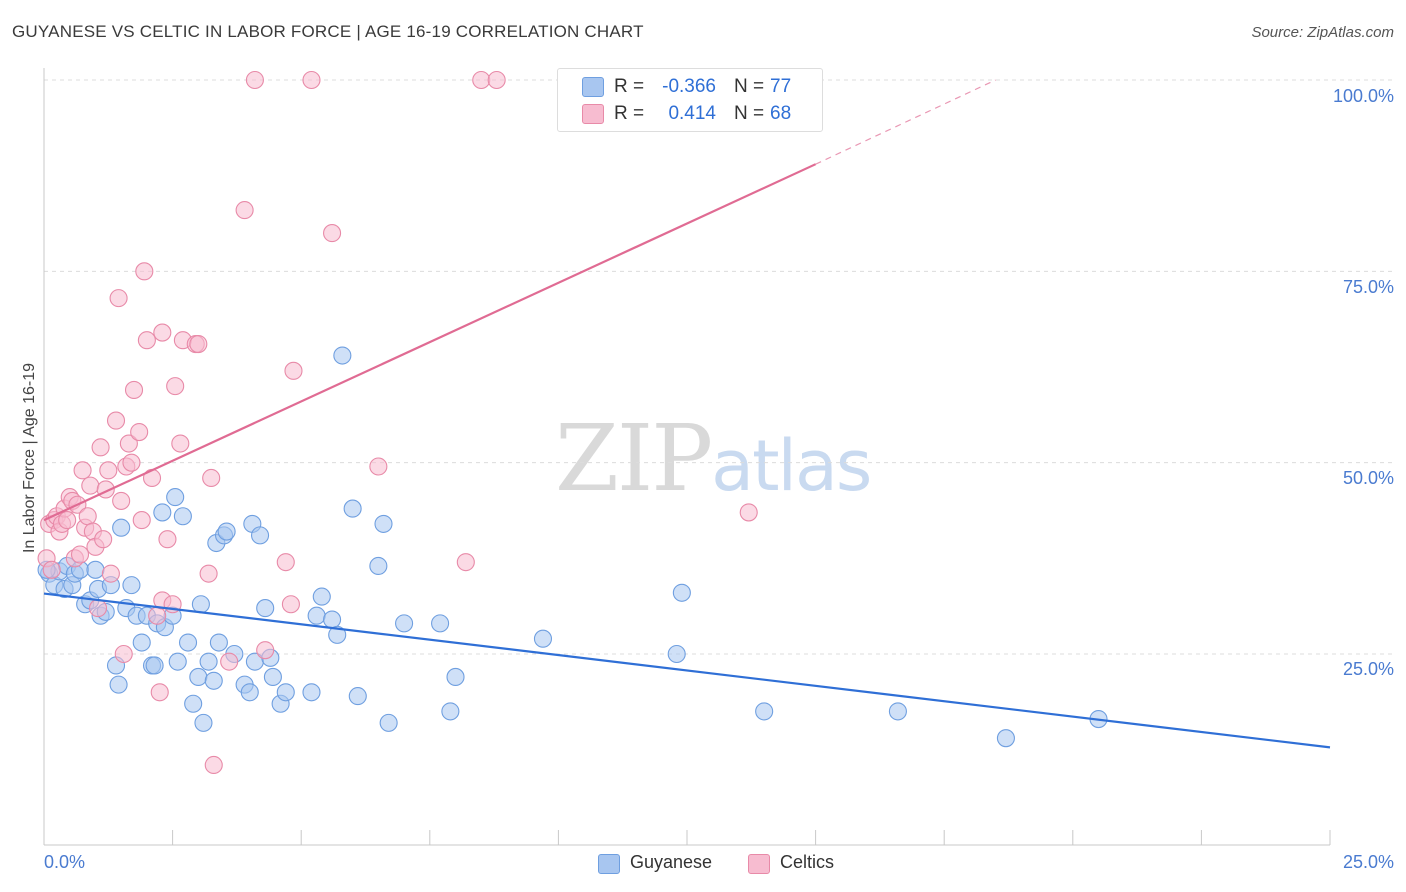 Image resolution: width=1406 pixels, height=892 pixels. Describe the element at coordinates (593, 114) in the screenshot. I see `legend-swatch-celtics` at that location.